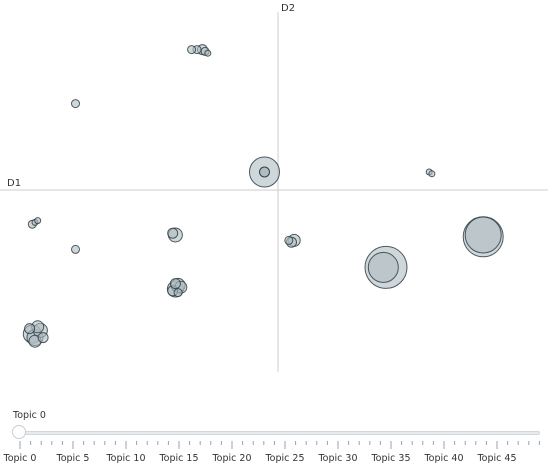  Describe the element at coordinates (264, 172) in the screenshot. I see `topic-bubble-selected-marker` at that location.